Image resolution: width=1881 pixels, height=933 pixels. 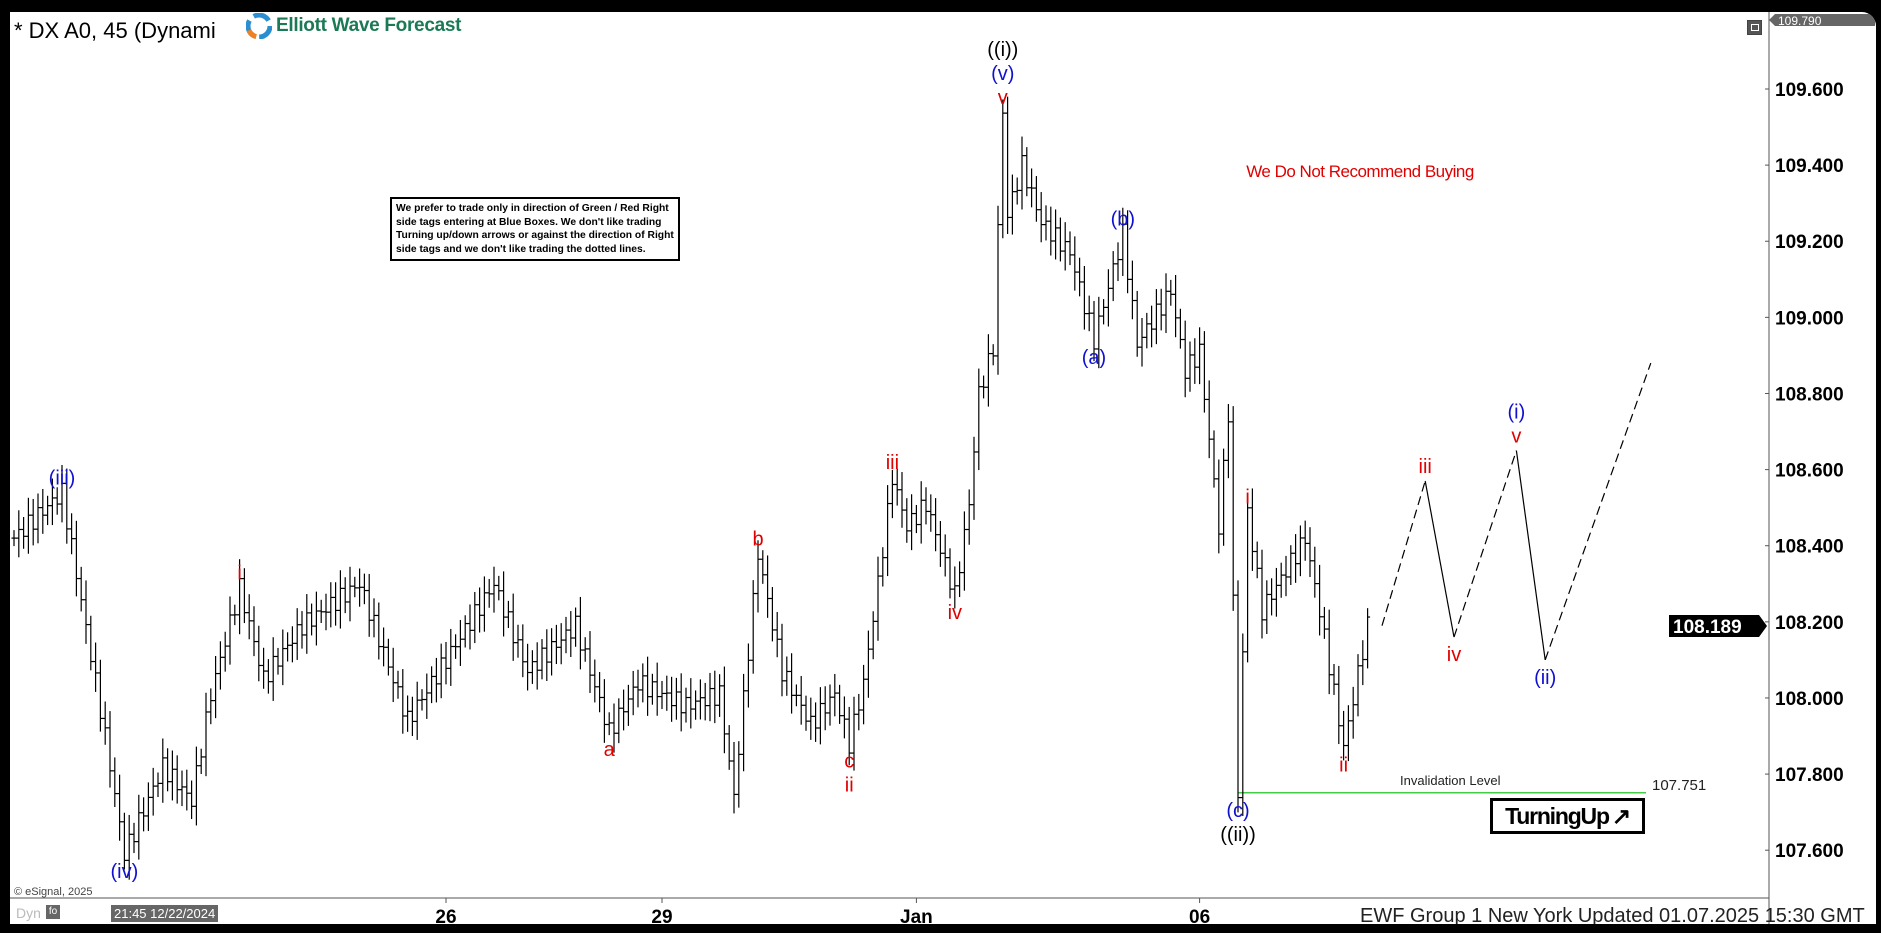 What do you see at coordinates (1557, 815) in the screenshot?
I see `turning-up-label: TurningUp` at bounding box center [1557, 815].